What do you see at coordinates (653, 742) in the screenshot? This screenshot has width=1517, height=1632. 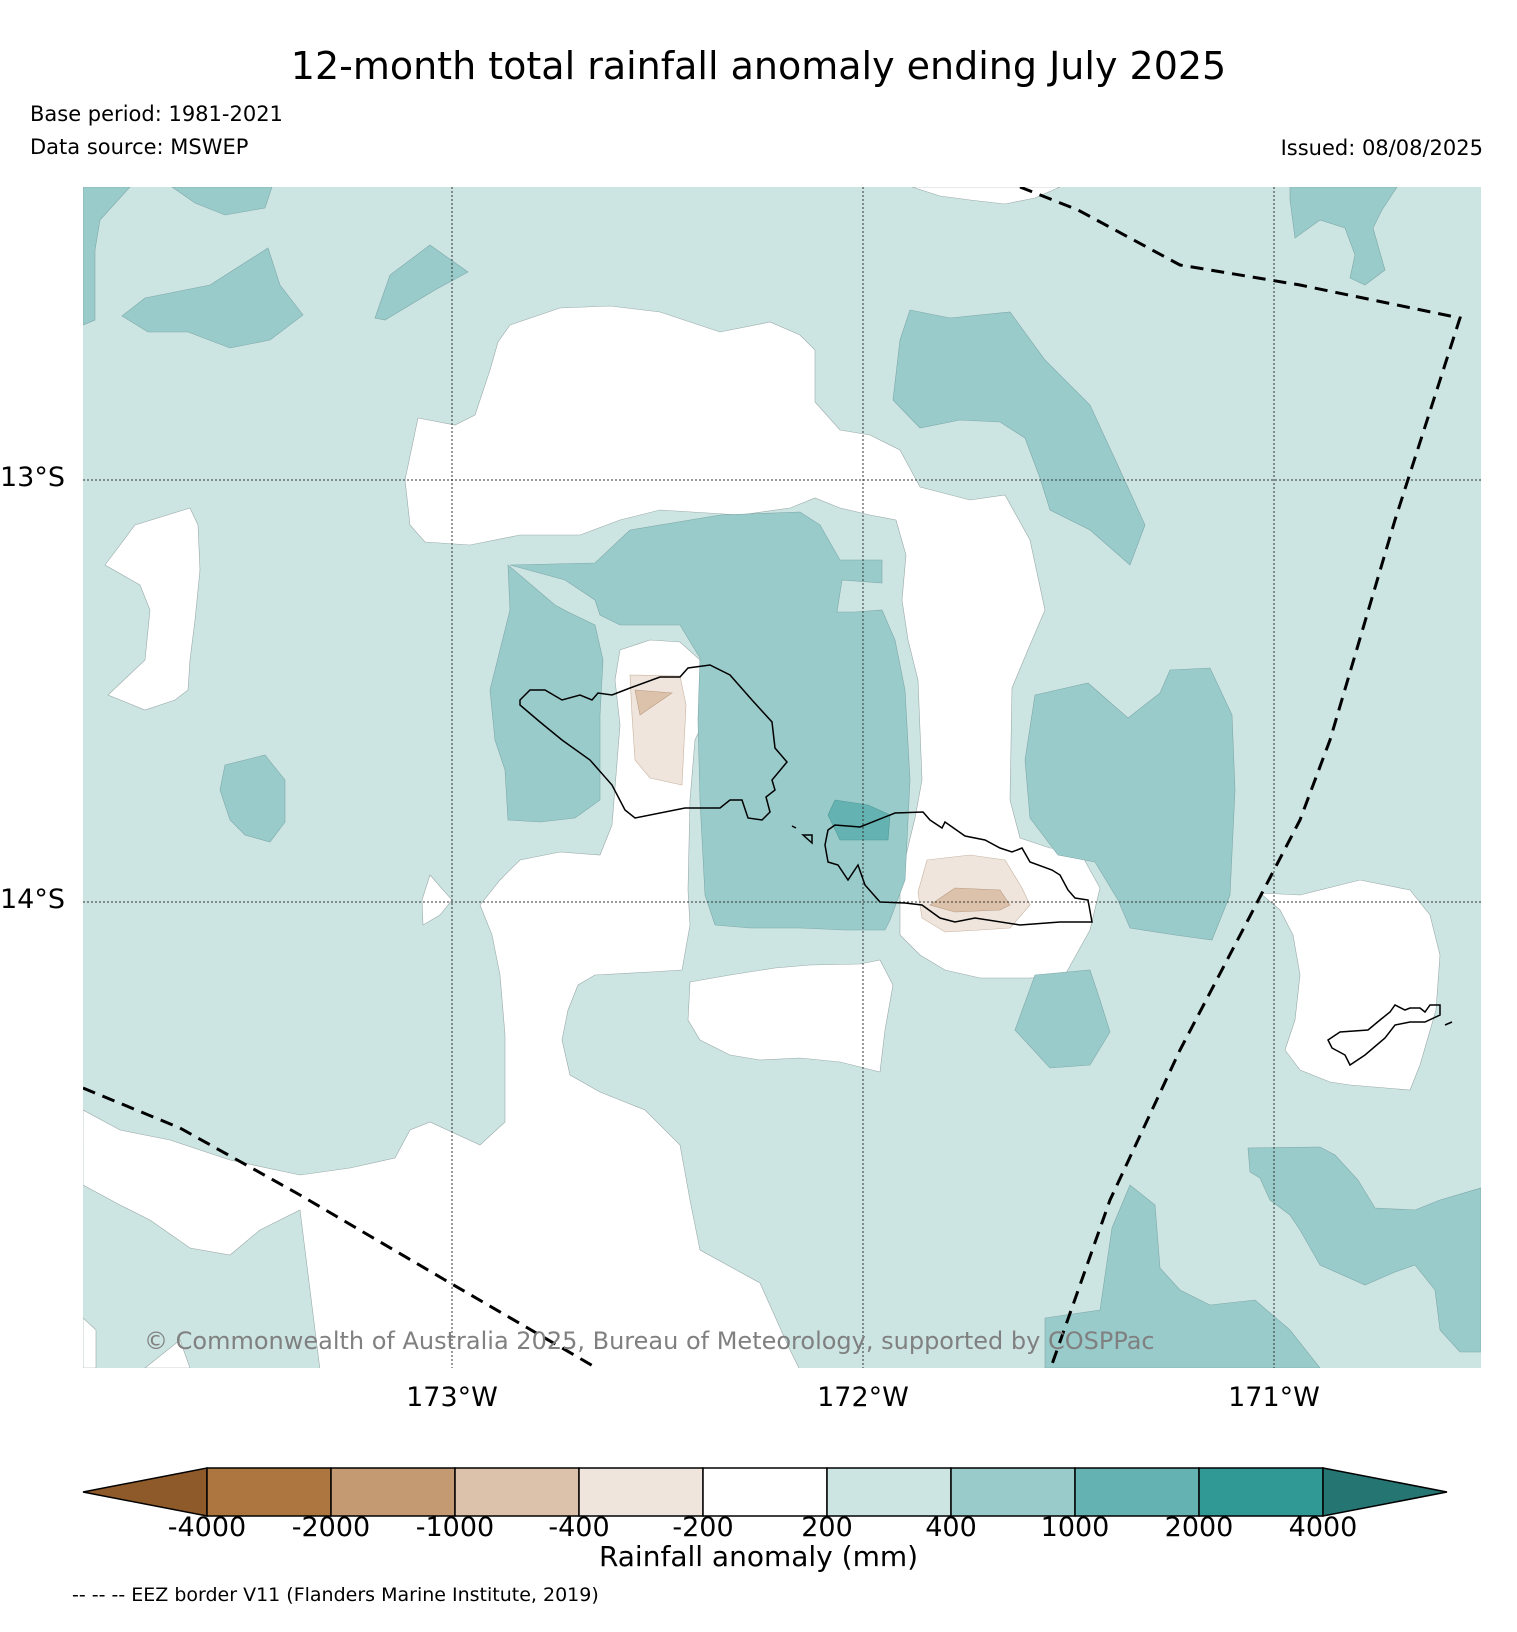 I see `savaii-coastline` at bounding box center [653, 742].